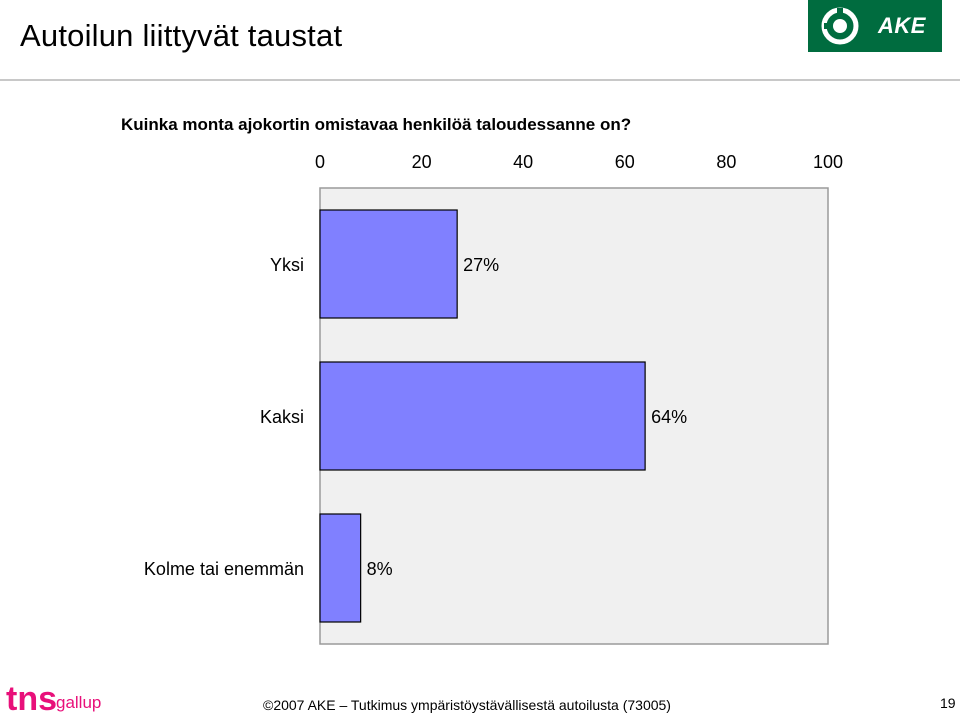  I want to click on tns-gallup-logo: tns gallup, so click(56, 696).